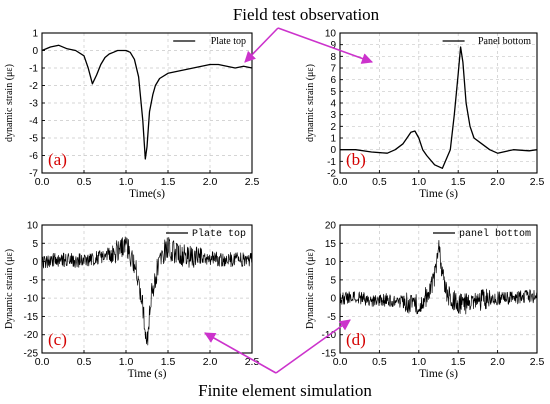 Image resolution: width=550 pixels, height=404 pixels. Describe the element at coordinates (333, 104) in the screenshot. I see `y-tick-label: 4` at that location.